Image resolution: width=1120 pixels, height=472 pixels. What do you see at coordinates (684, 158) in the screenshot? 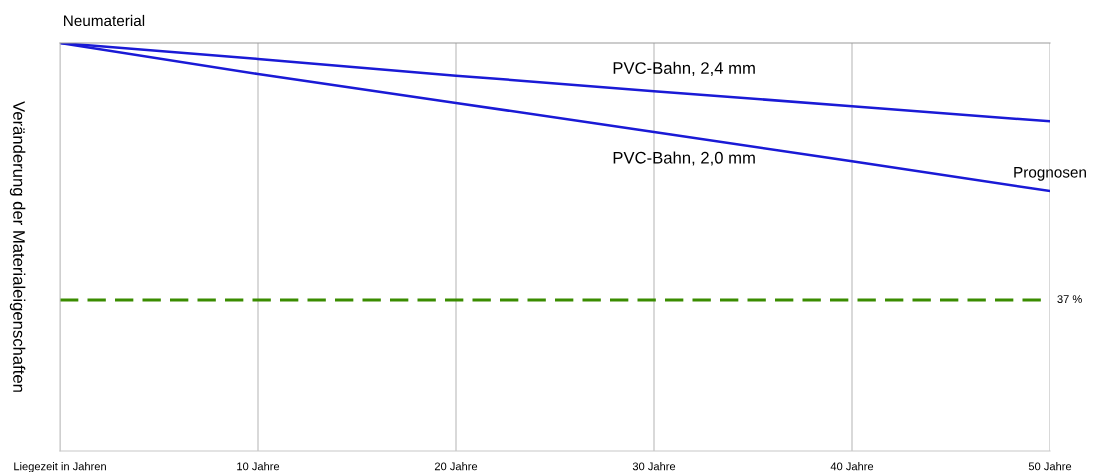
I see `series-label: PVC-Bahn, 2,0 mm` at bounding box center [684, 158].